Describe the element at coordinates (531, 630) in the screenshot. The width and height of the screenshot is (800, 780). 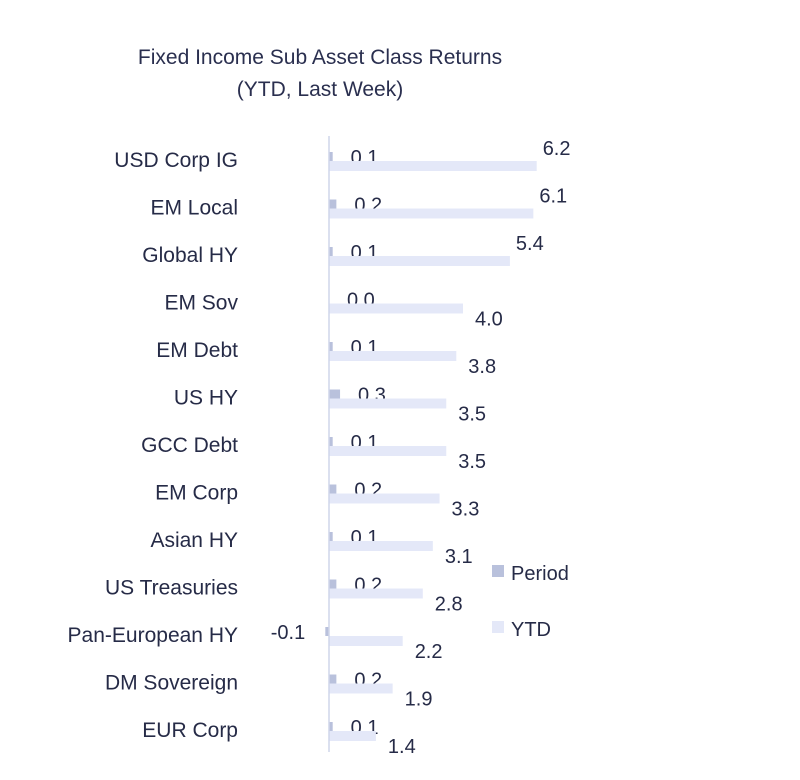
I see `legend-ytd-label: YTD` at that location.